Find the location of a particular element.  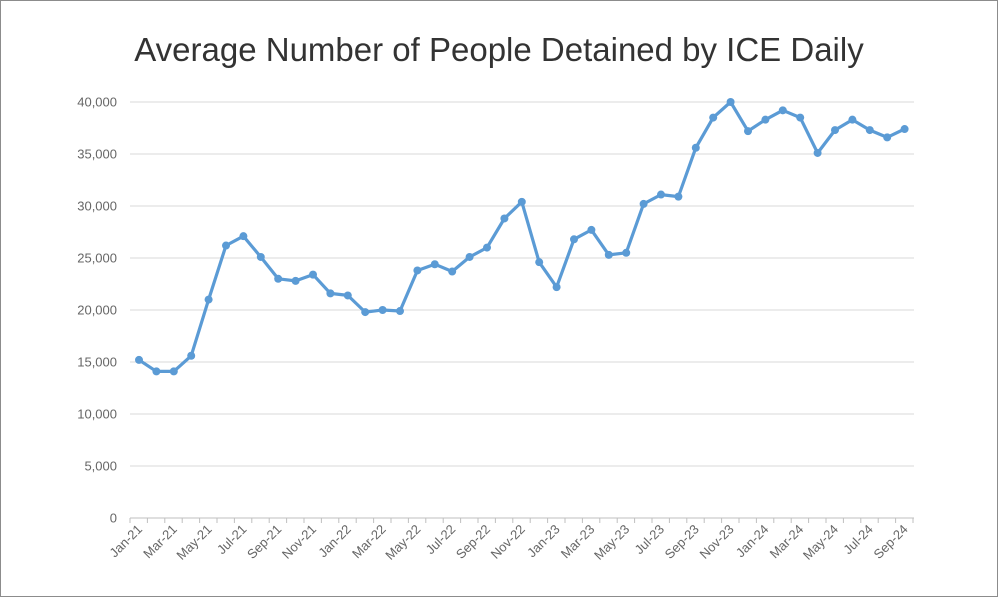

x-tick-label: Sep-24 is located at coordinates (890, 542).